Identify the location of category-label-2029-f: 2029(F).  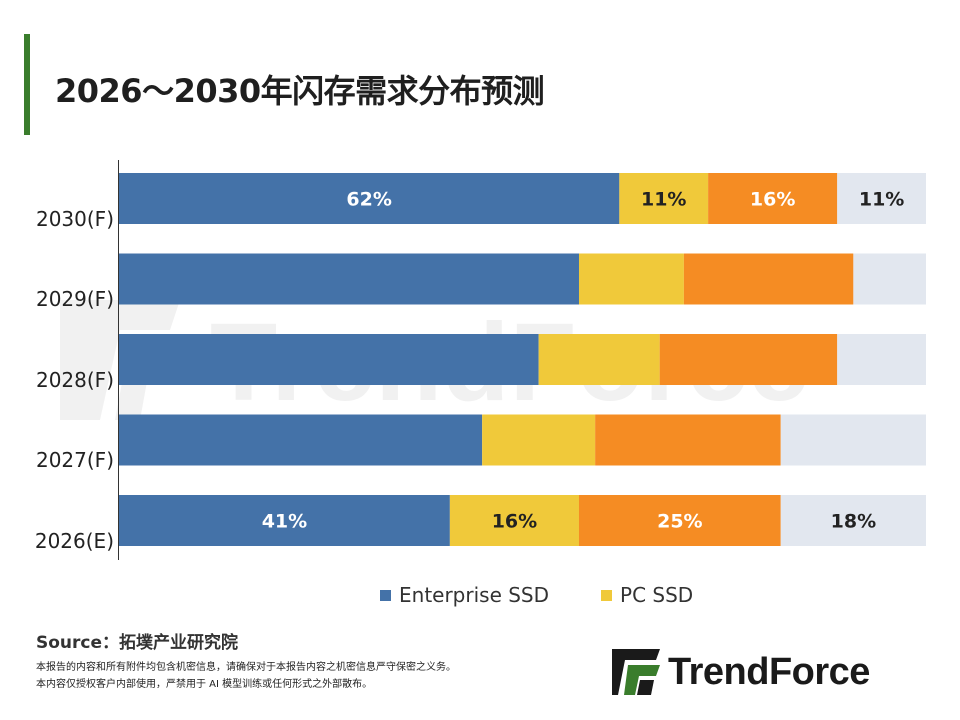
(74, 299).